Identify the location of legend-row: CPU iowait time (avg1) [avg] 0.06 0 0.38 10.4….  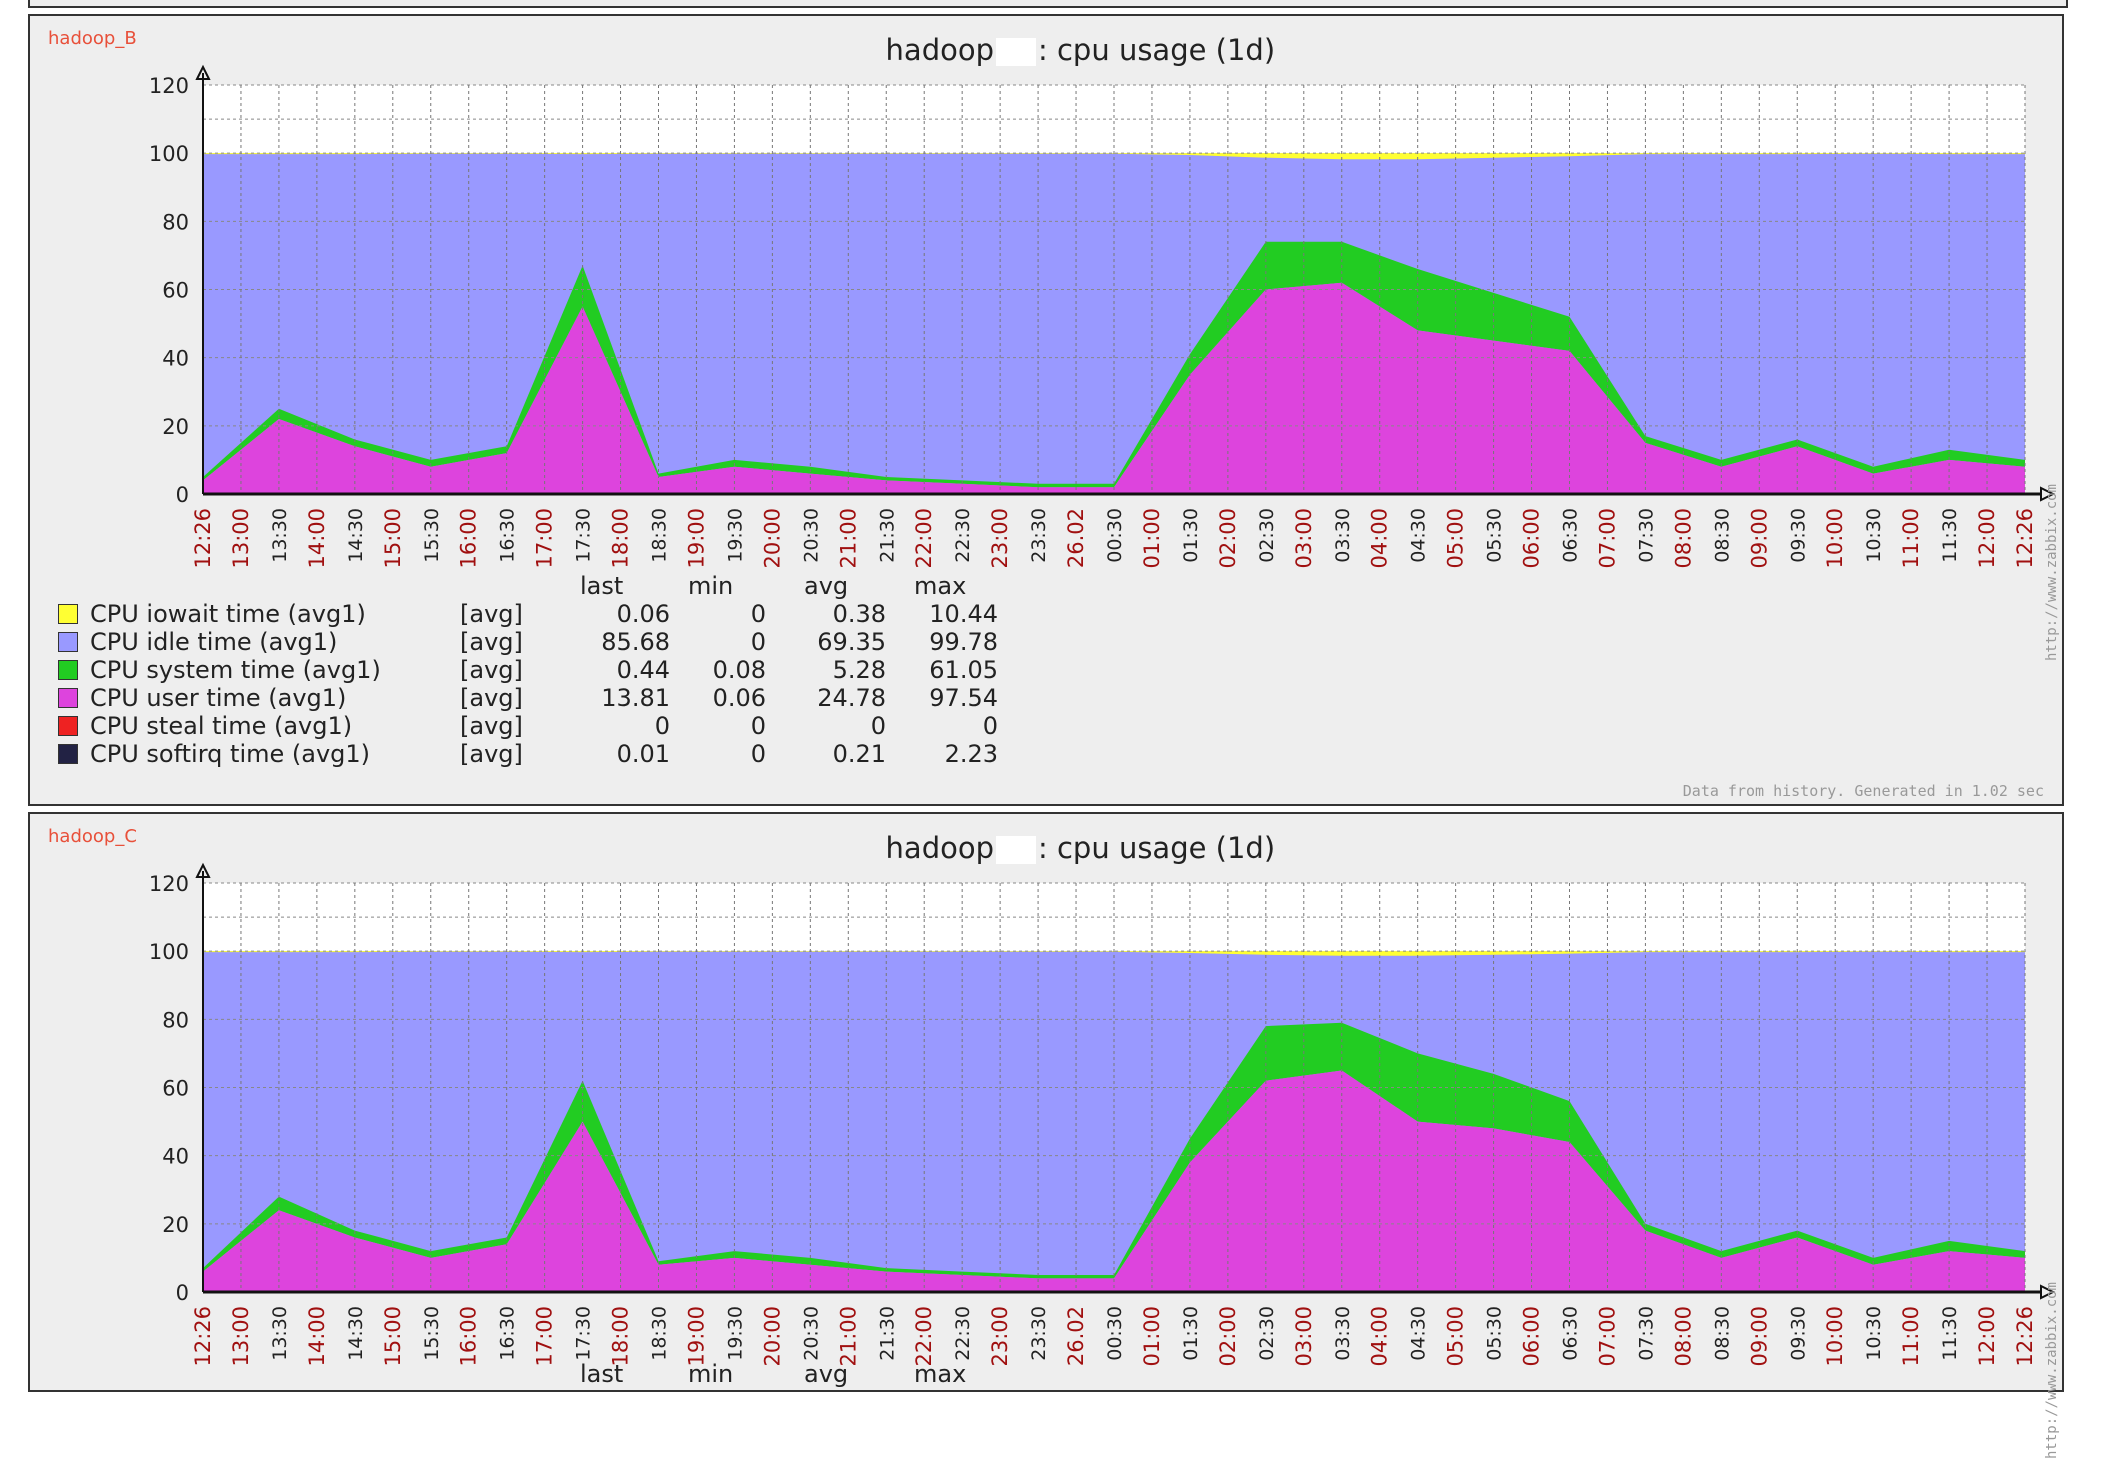
(576, 614).